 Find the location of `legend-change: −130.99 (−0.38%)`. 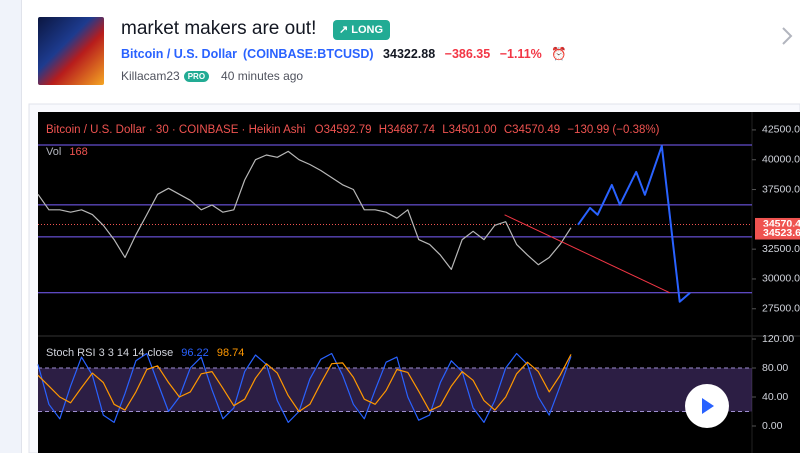

legend-change: −130.99 (−0.38%) is located at coordinates (613, 130).